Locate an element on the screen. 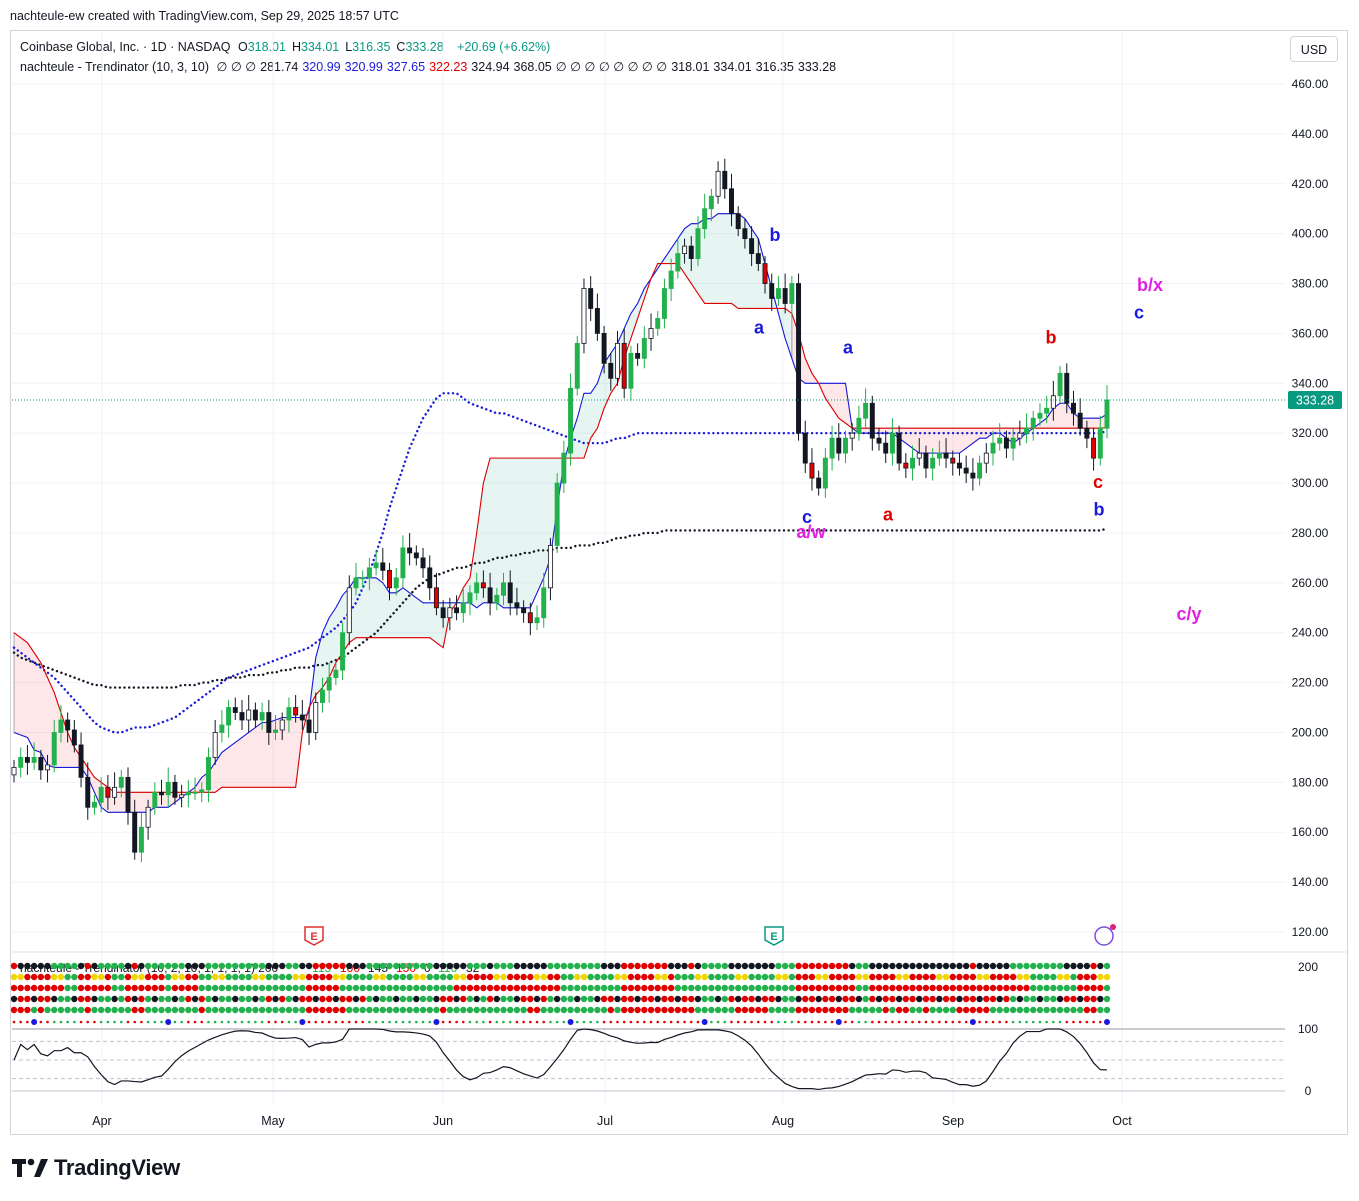  indicator-name: nachteule - Trendinator (10, 3, 10) is located at coordinates (115, 67).